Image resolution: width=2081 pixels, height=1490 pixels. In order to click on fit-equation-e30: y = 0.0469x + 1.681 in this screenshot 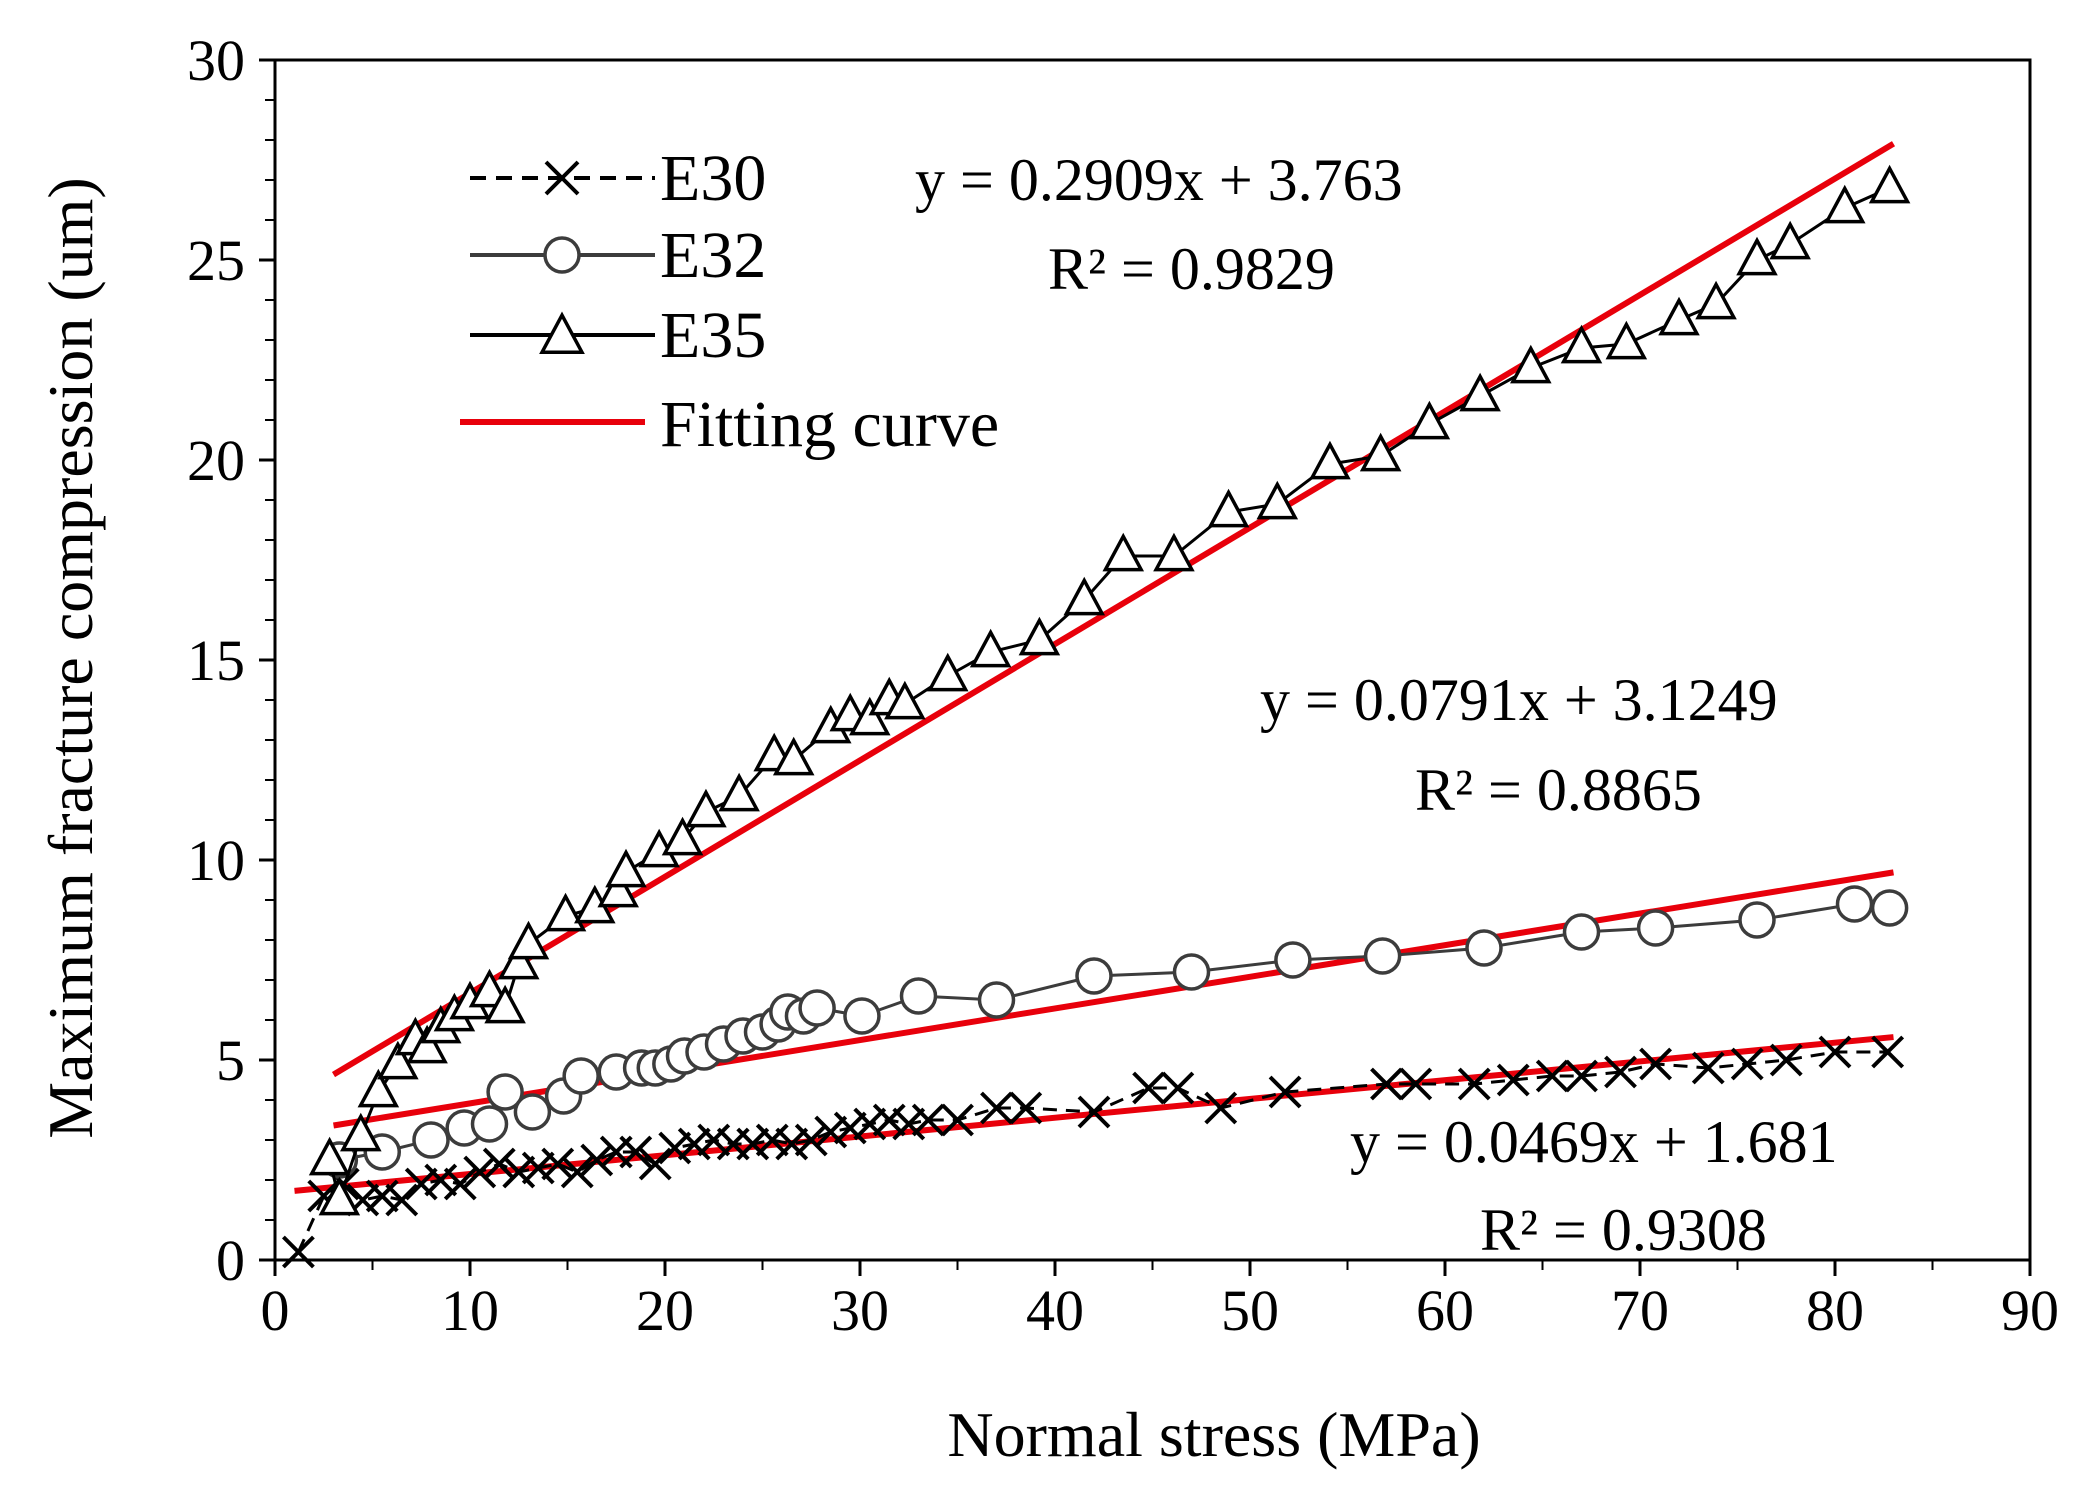, I will do `click(1594, 1142)`.